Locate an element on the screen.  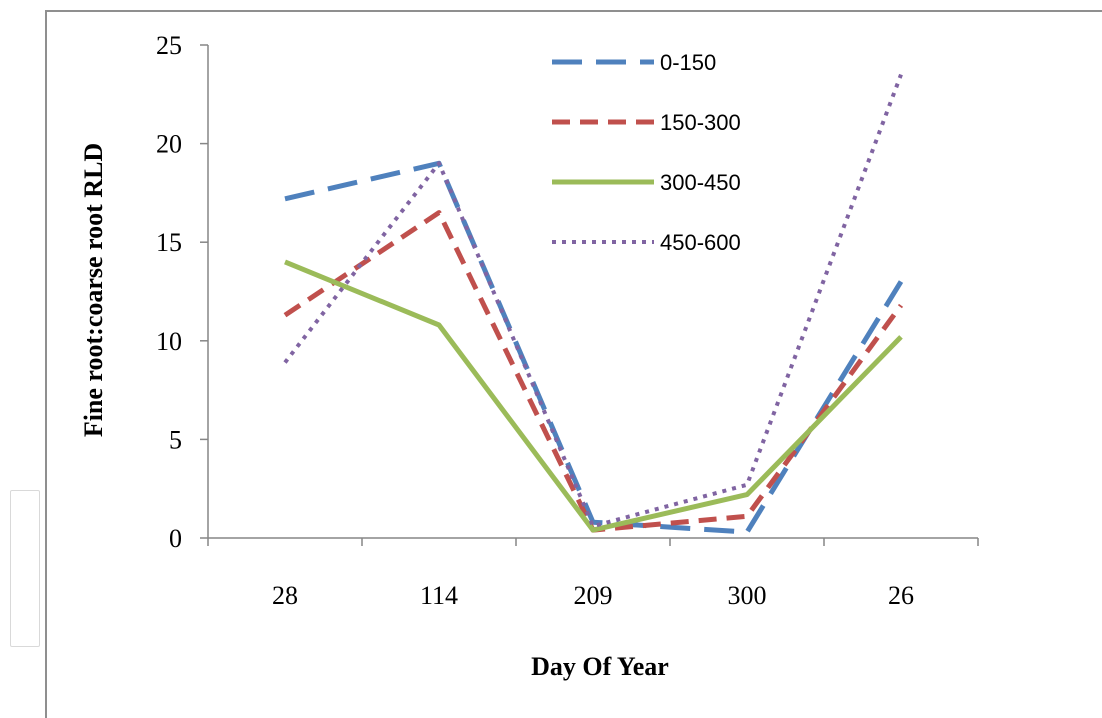
legend-label: 450-600 is located at coordinates (700, 242).